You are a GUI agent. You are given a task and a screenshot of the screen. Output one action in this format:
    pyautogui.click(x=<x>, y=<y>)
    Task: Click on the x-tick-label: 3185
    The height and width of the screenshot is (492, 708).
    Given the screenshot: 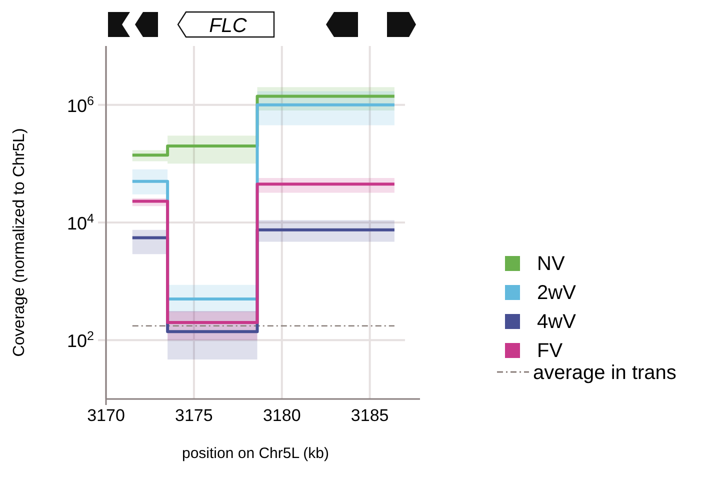 What is the action you would take?
    pyautogui.click(x=369, y=415)
    